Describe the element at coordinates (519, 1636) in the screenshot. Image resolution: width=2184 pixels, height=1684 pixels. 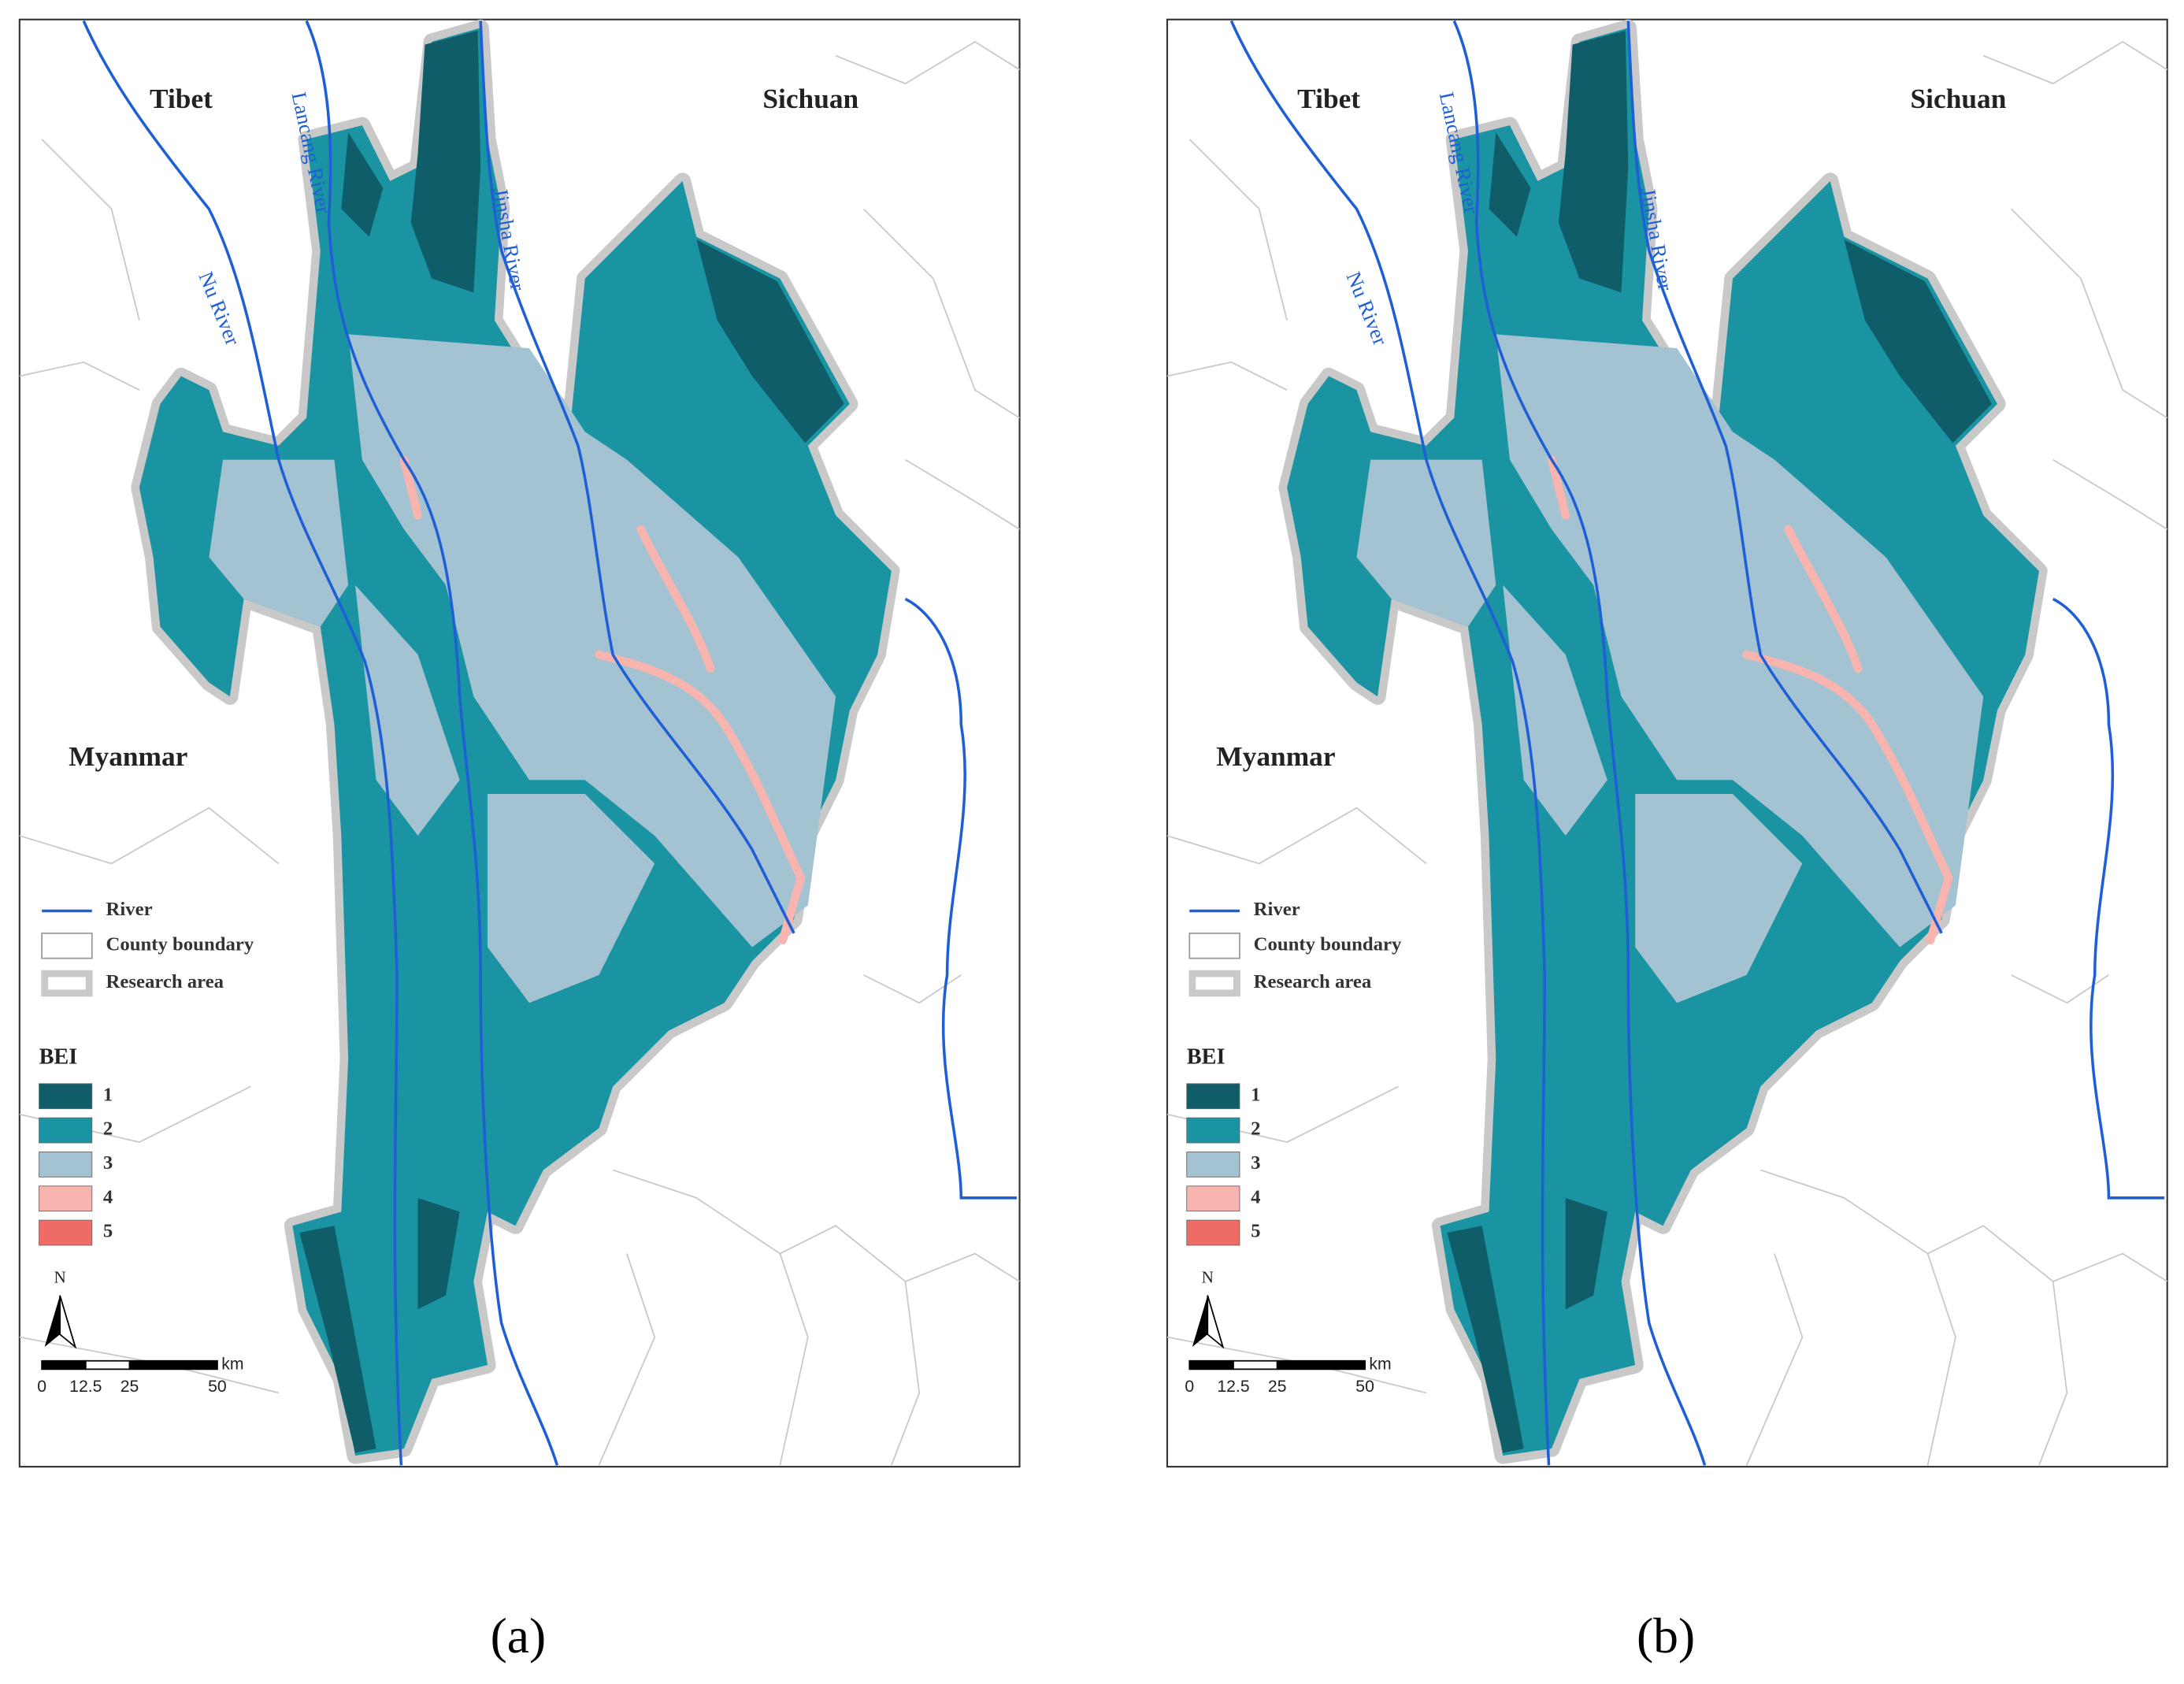
I see `panel-caption: (a)` at that location.